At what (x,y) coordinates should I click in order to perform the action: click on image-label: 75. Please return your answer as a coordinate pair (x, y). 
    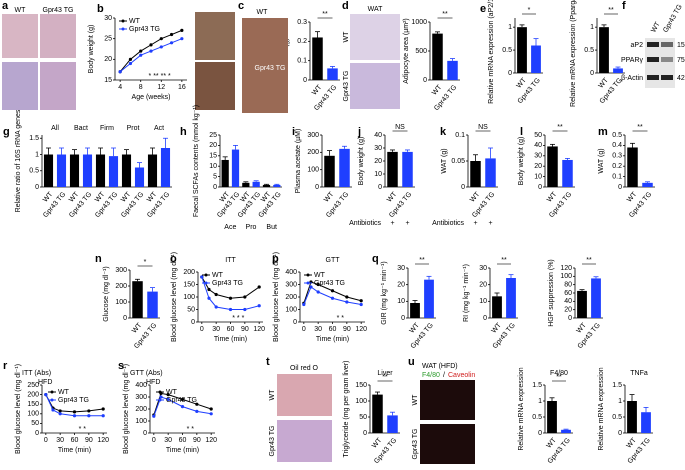
    Looking at the image, I should click on (681, 60).